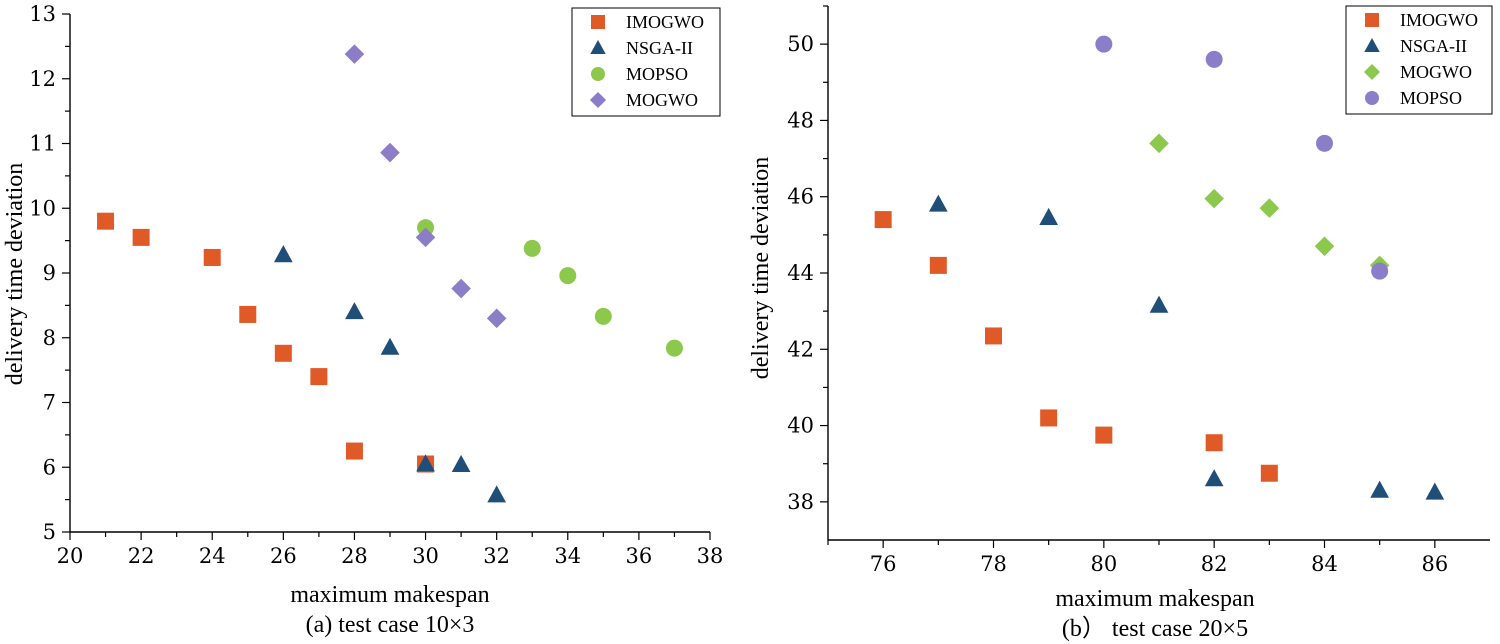 This screenshot has height=644, width=1500. I want to click on x-tick-label-a: 30, so click(425, 556).